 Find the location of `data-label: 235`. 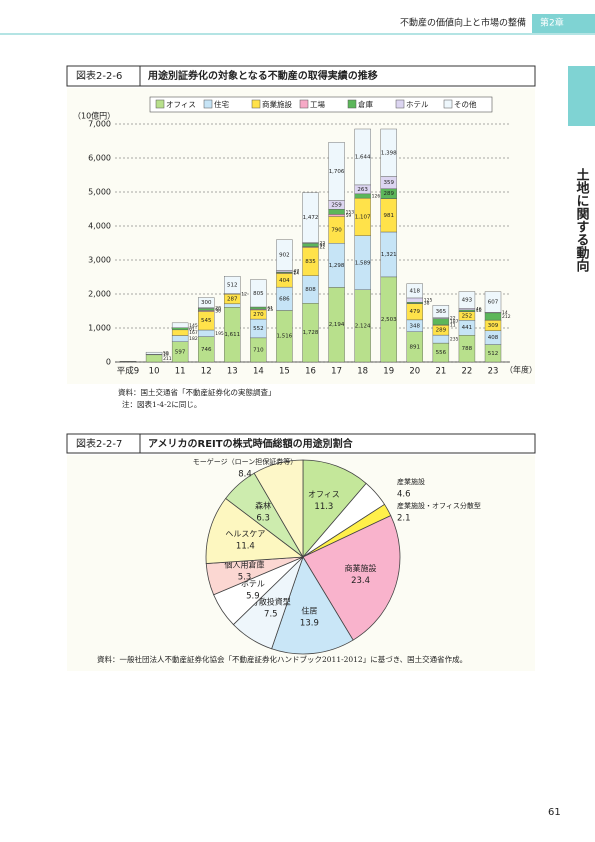

data-label: 235 is located at coordinates (454, 340).